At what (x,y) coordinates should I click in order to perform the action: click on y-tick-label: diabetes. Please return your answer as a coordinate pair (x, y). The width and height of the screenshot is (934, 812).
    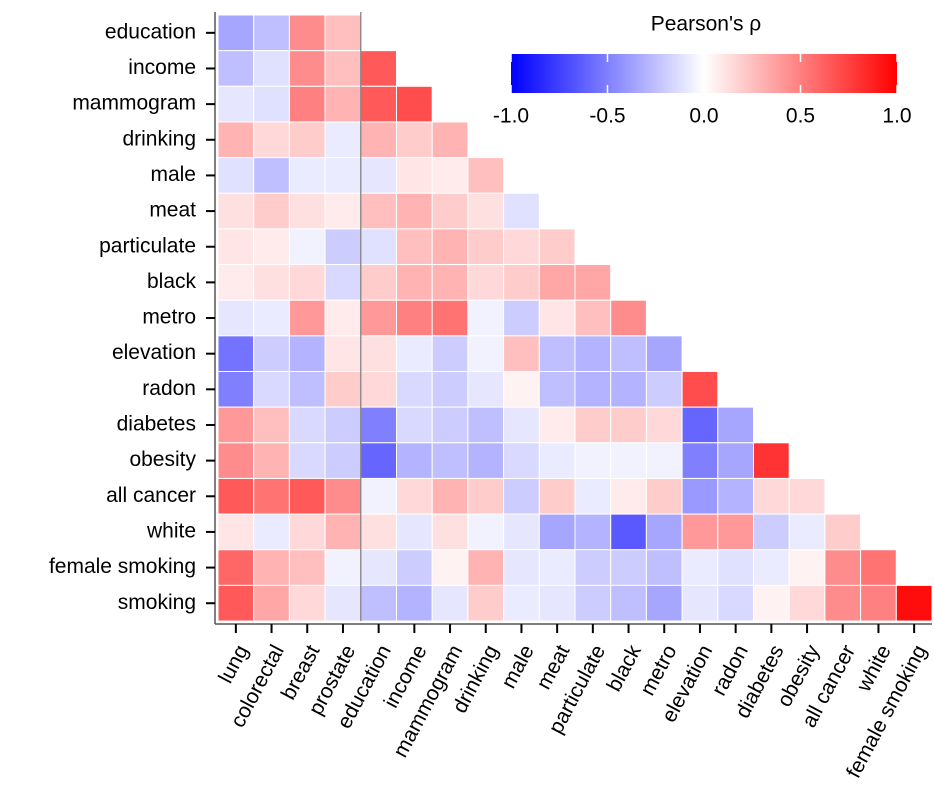
    Looking at the image, I should click on (156, 424).